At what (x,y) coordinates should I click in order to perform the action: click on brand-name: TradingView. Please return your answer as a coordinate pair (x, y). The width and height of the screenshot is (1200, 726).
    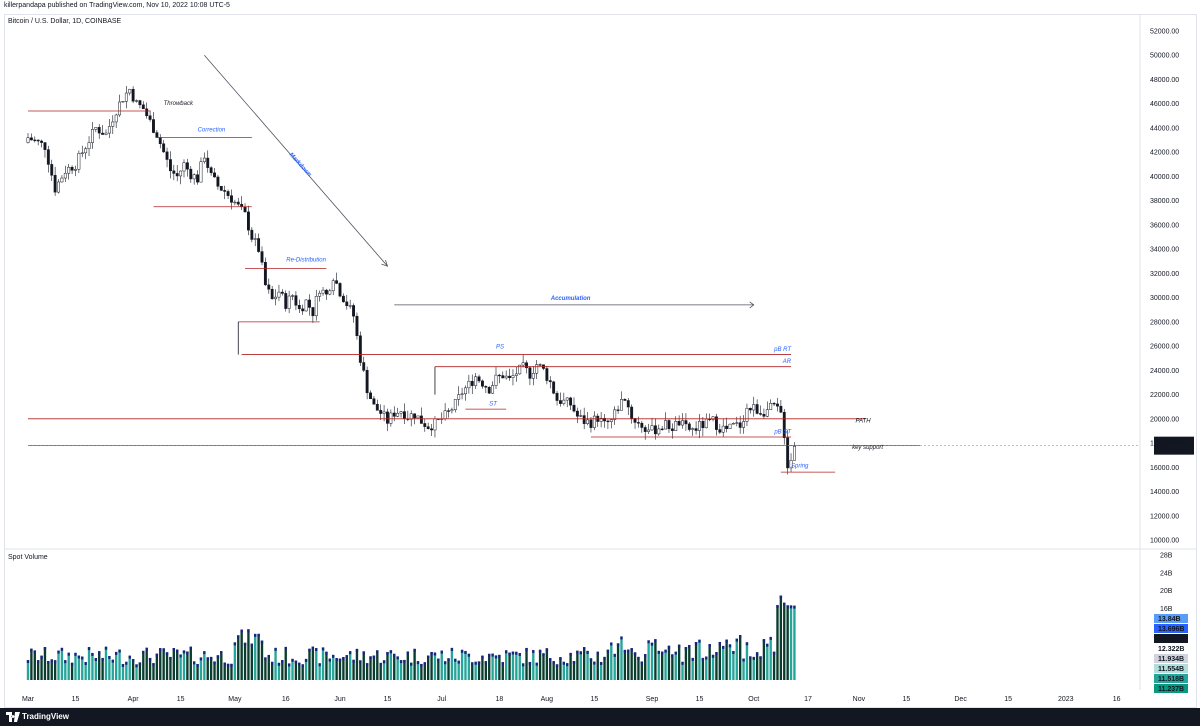
    Looking at the image, I should click on (45, 716).